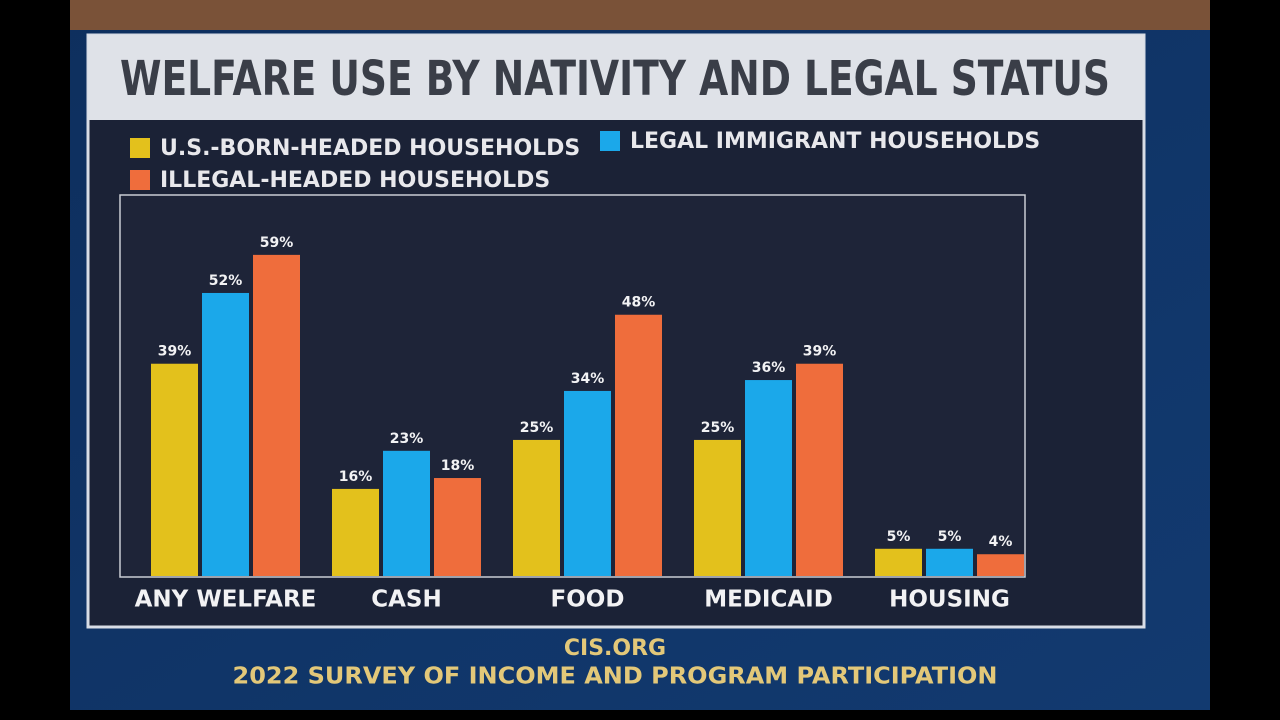 This screenshot has height=720, width=1280. I want to click on wood-strip, so click(640, 15).